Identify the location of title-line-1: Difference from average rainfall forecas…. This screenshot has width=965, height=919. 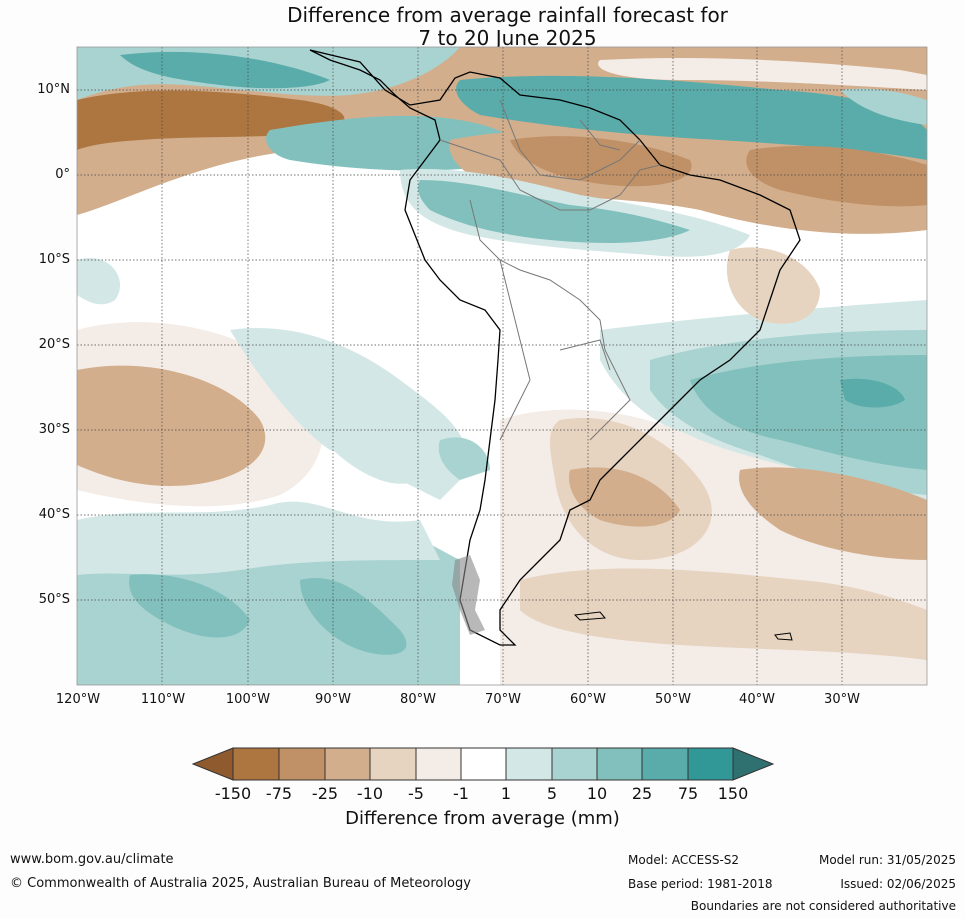
(507, 15).